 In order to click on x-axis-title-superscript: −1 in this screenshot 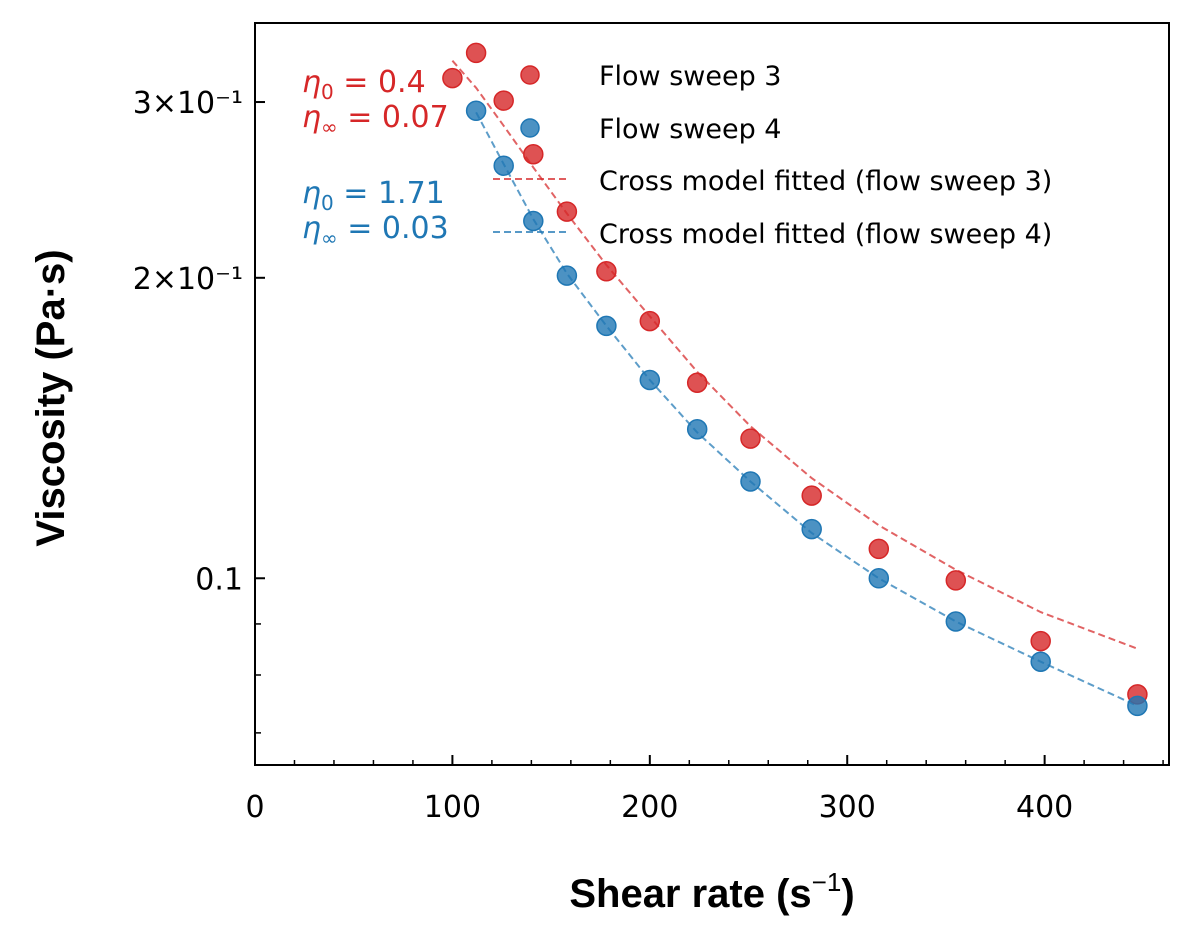, I will do `click(827, 882)`.